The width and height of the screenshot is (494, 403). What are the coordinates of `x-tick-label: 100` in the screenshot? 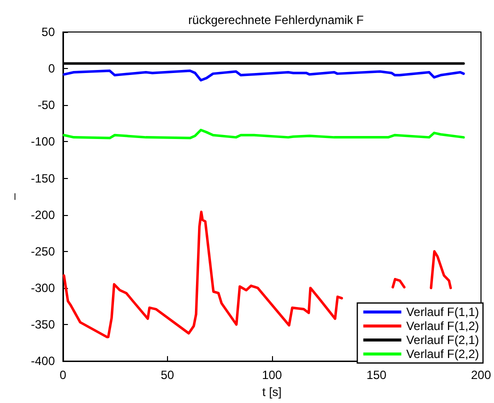 It's located at (272, 375).